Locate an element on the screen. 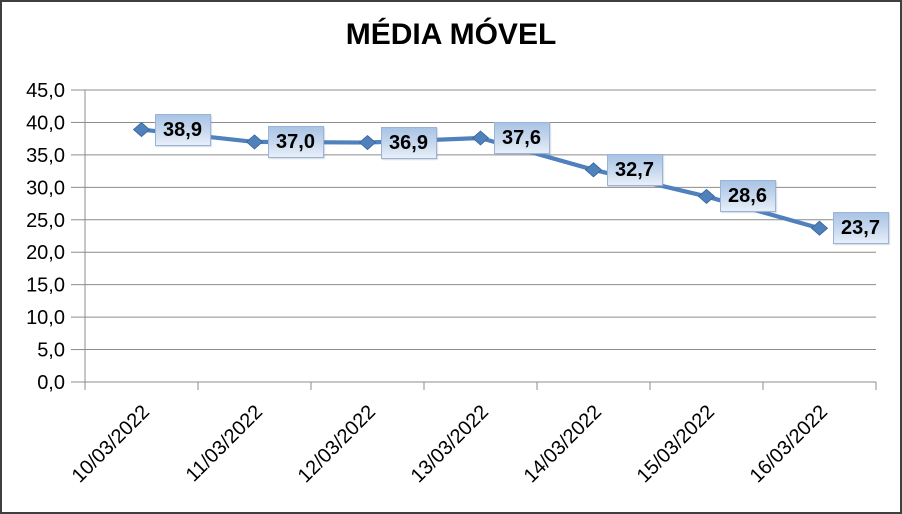  data-label: 36,9 is located at coordinates (408, 142).